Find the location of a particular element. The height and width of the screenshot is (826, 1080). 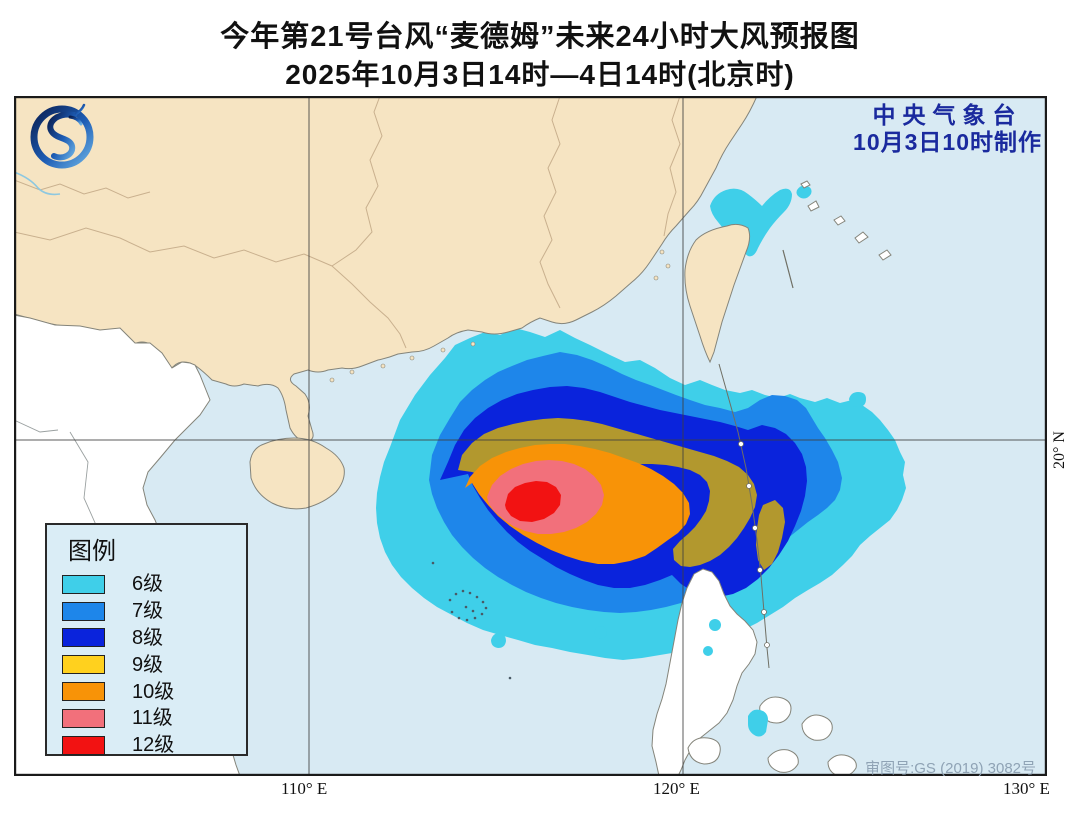

legend-label-8: 8级 is located at coordinates (148, 637).